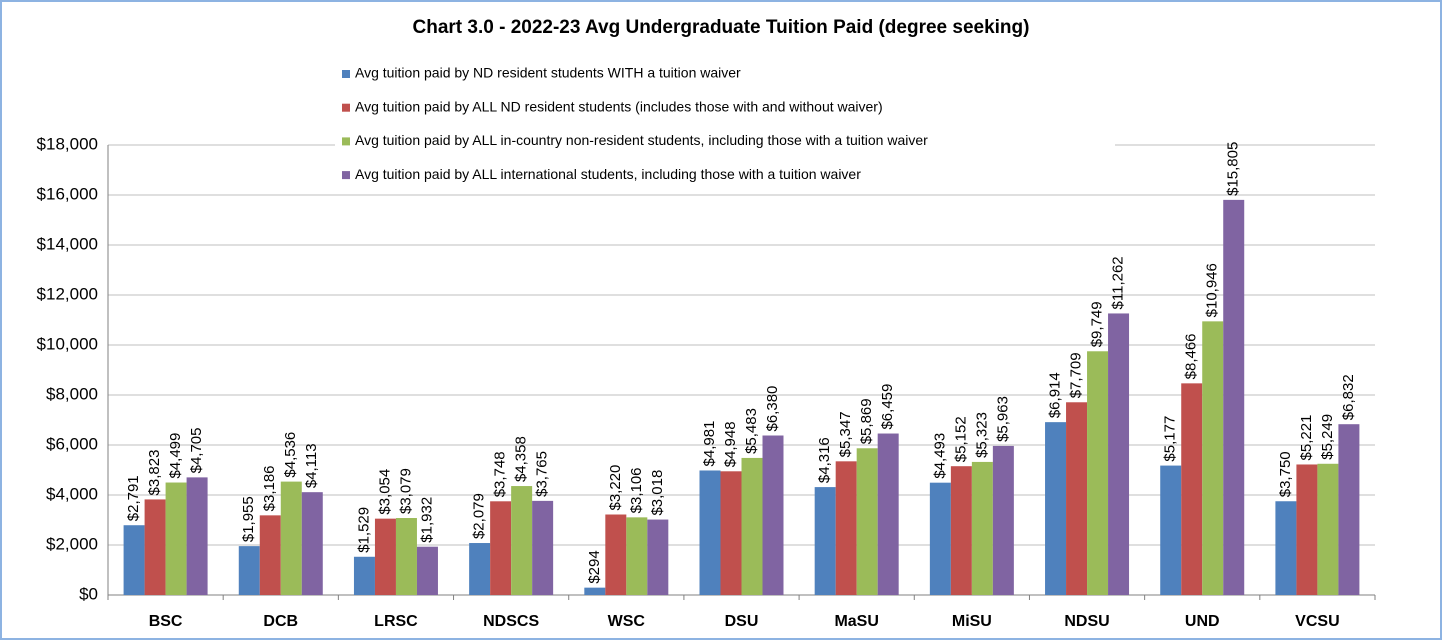  I want to click on value-label: $1,932, so click(426, 520).